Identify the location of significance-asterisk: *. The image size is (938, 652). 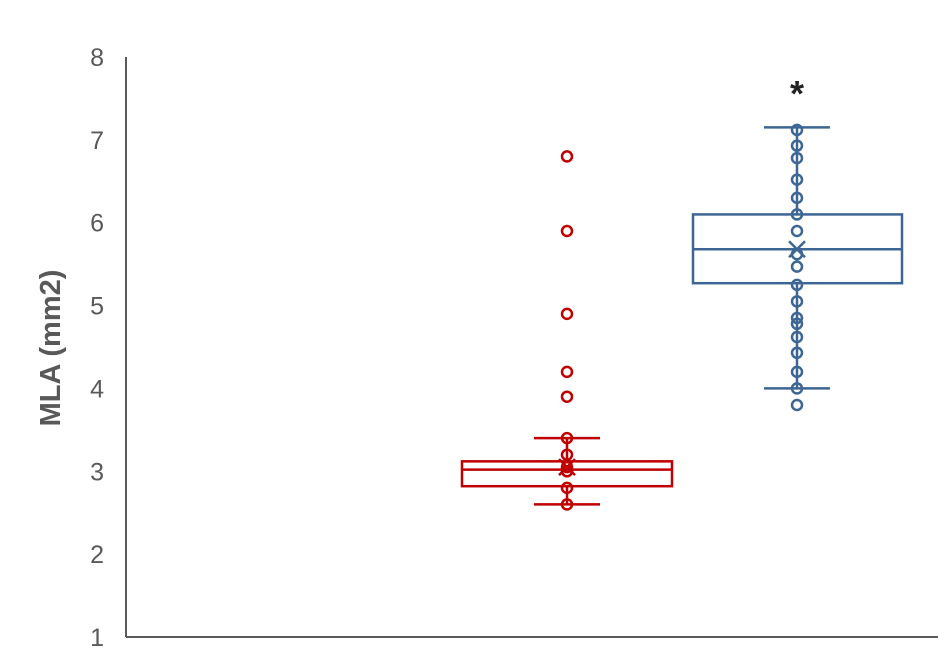
(797, 93).